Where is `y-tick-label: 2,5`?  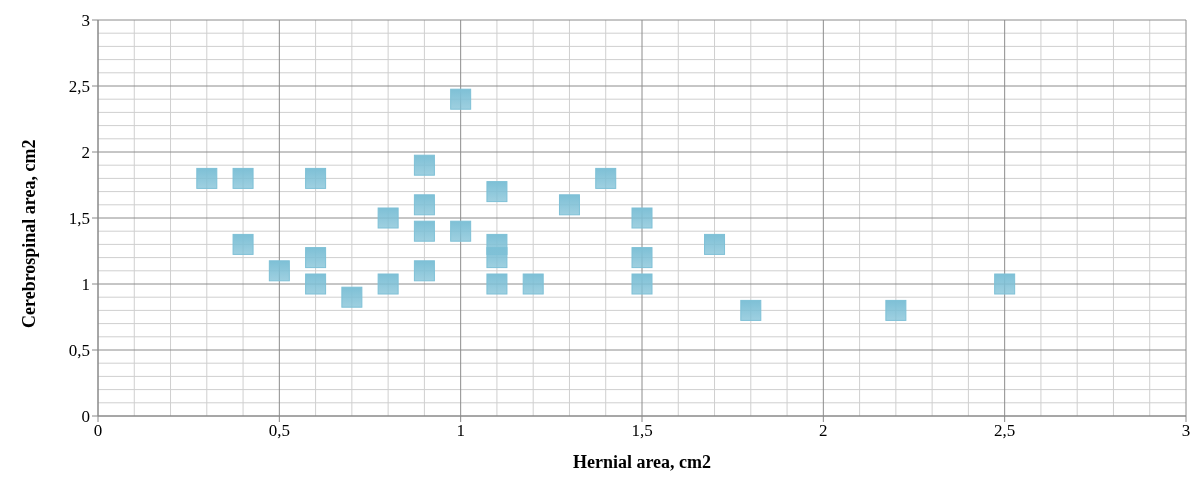 y-tick-label: 2,5 is located at coordinates (79, 87).